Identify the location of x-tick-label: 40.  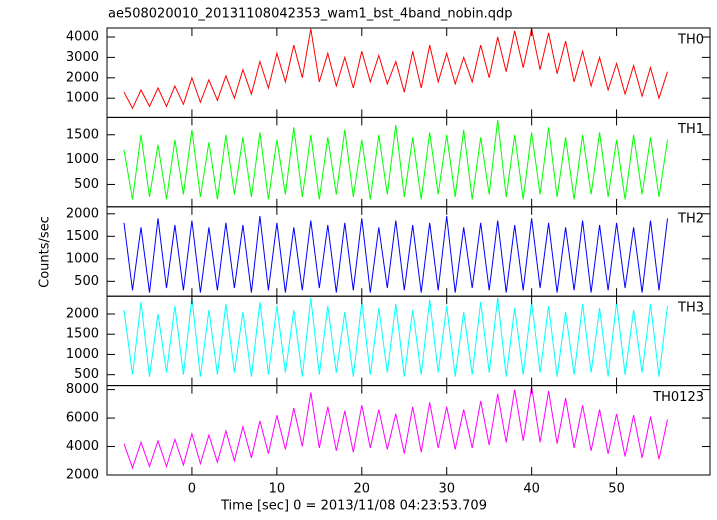
(531, 489).